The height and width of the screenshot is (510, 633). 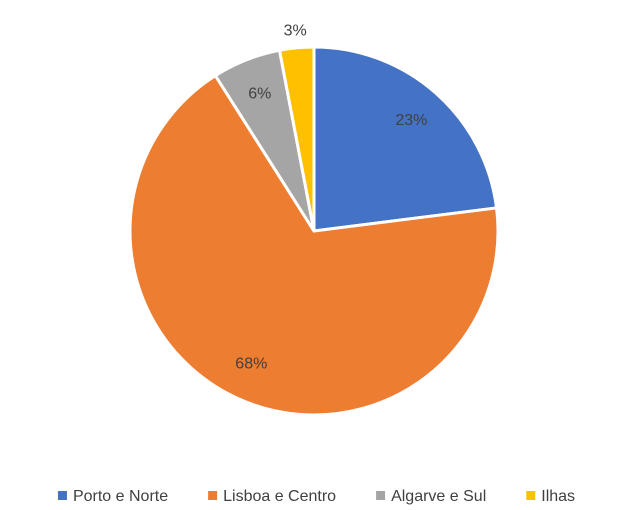 What do you see at coordinates (295, 31) in the screenshot?
I see `data-label: 3%` at bounding box center [295, 31].